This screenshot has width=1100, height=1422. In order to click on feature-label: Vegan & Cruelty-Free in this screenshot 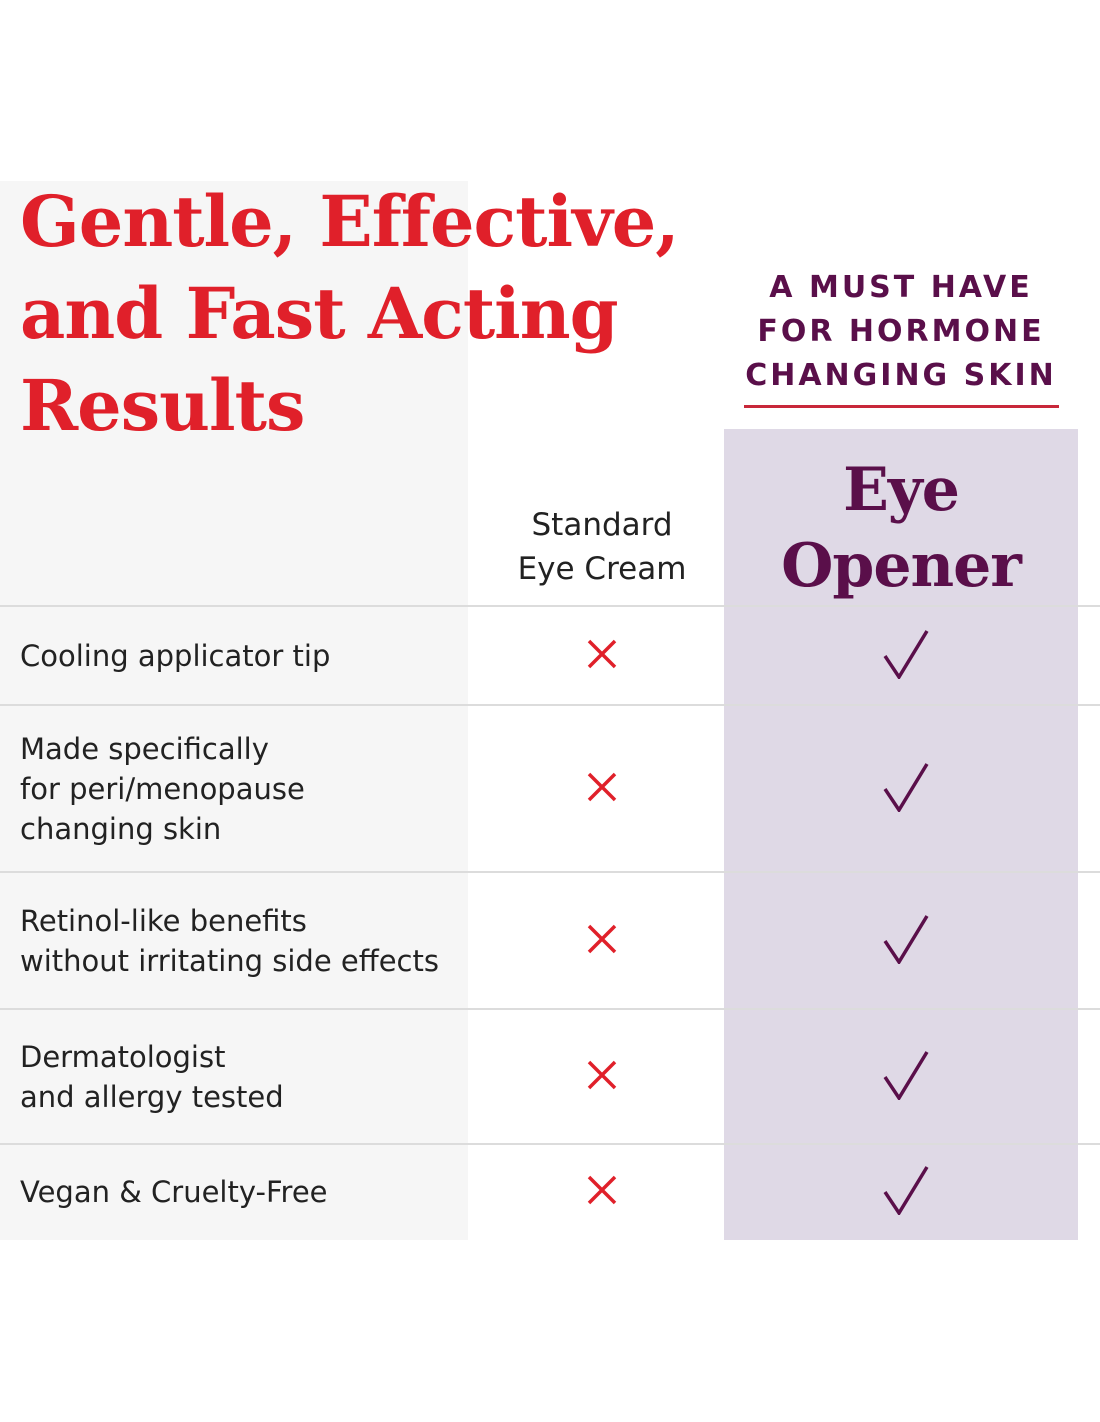, I will do `click(174, 1192)`.